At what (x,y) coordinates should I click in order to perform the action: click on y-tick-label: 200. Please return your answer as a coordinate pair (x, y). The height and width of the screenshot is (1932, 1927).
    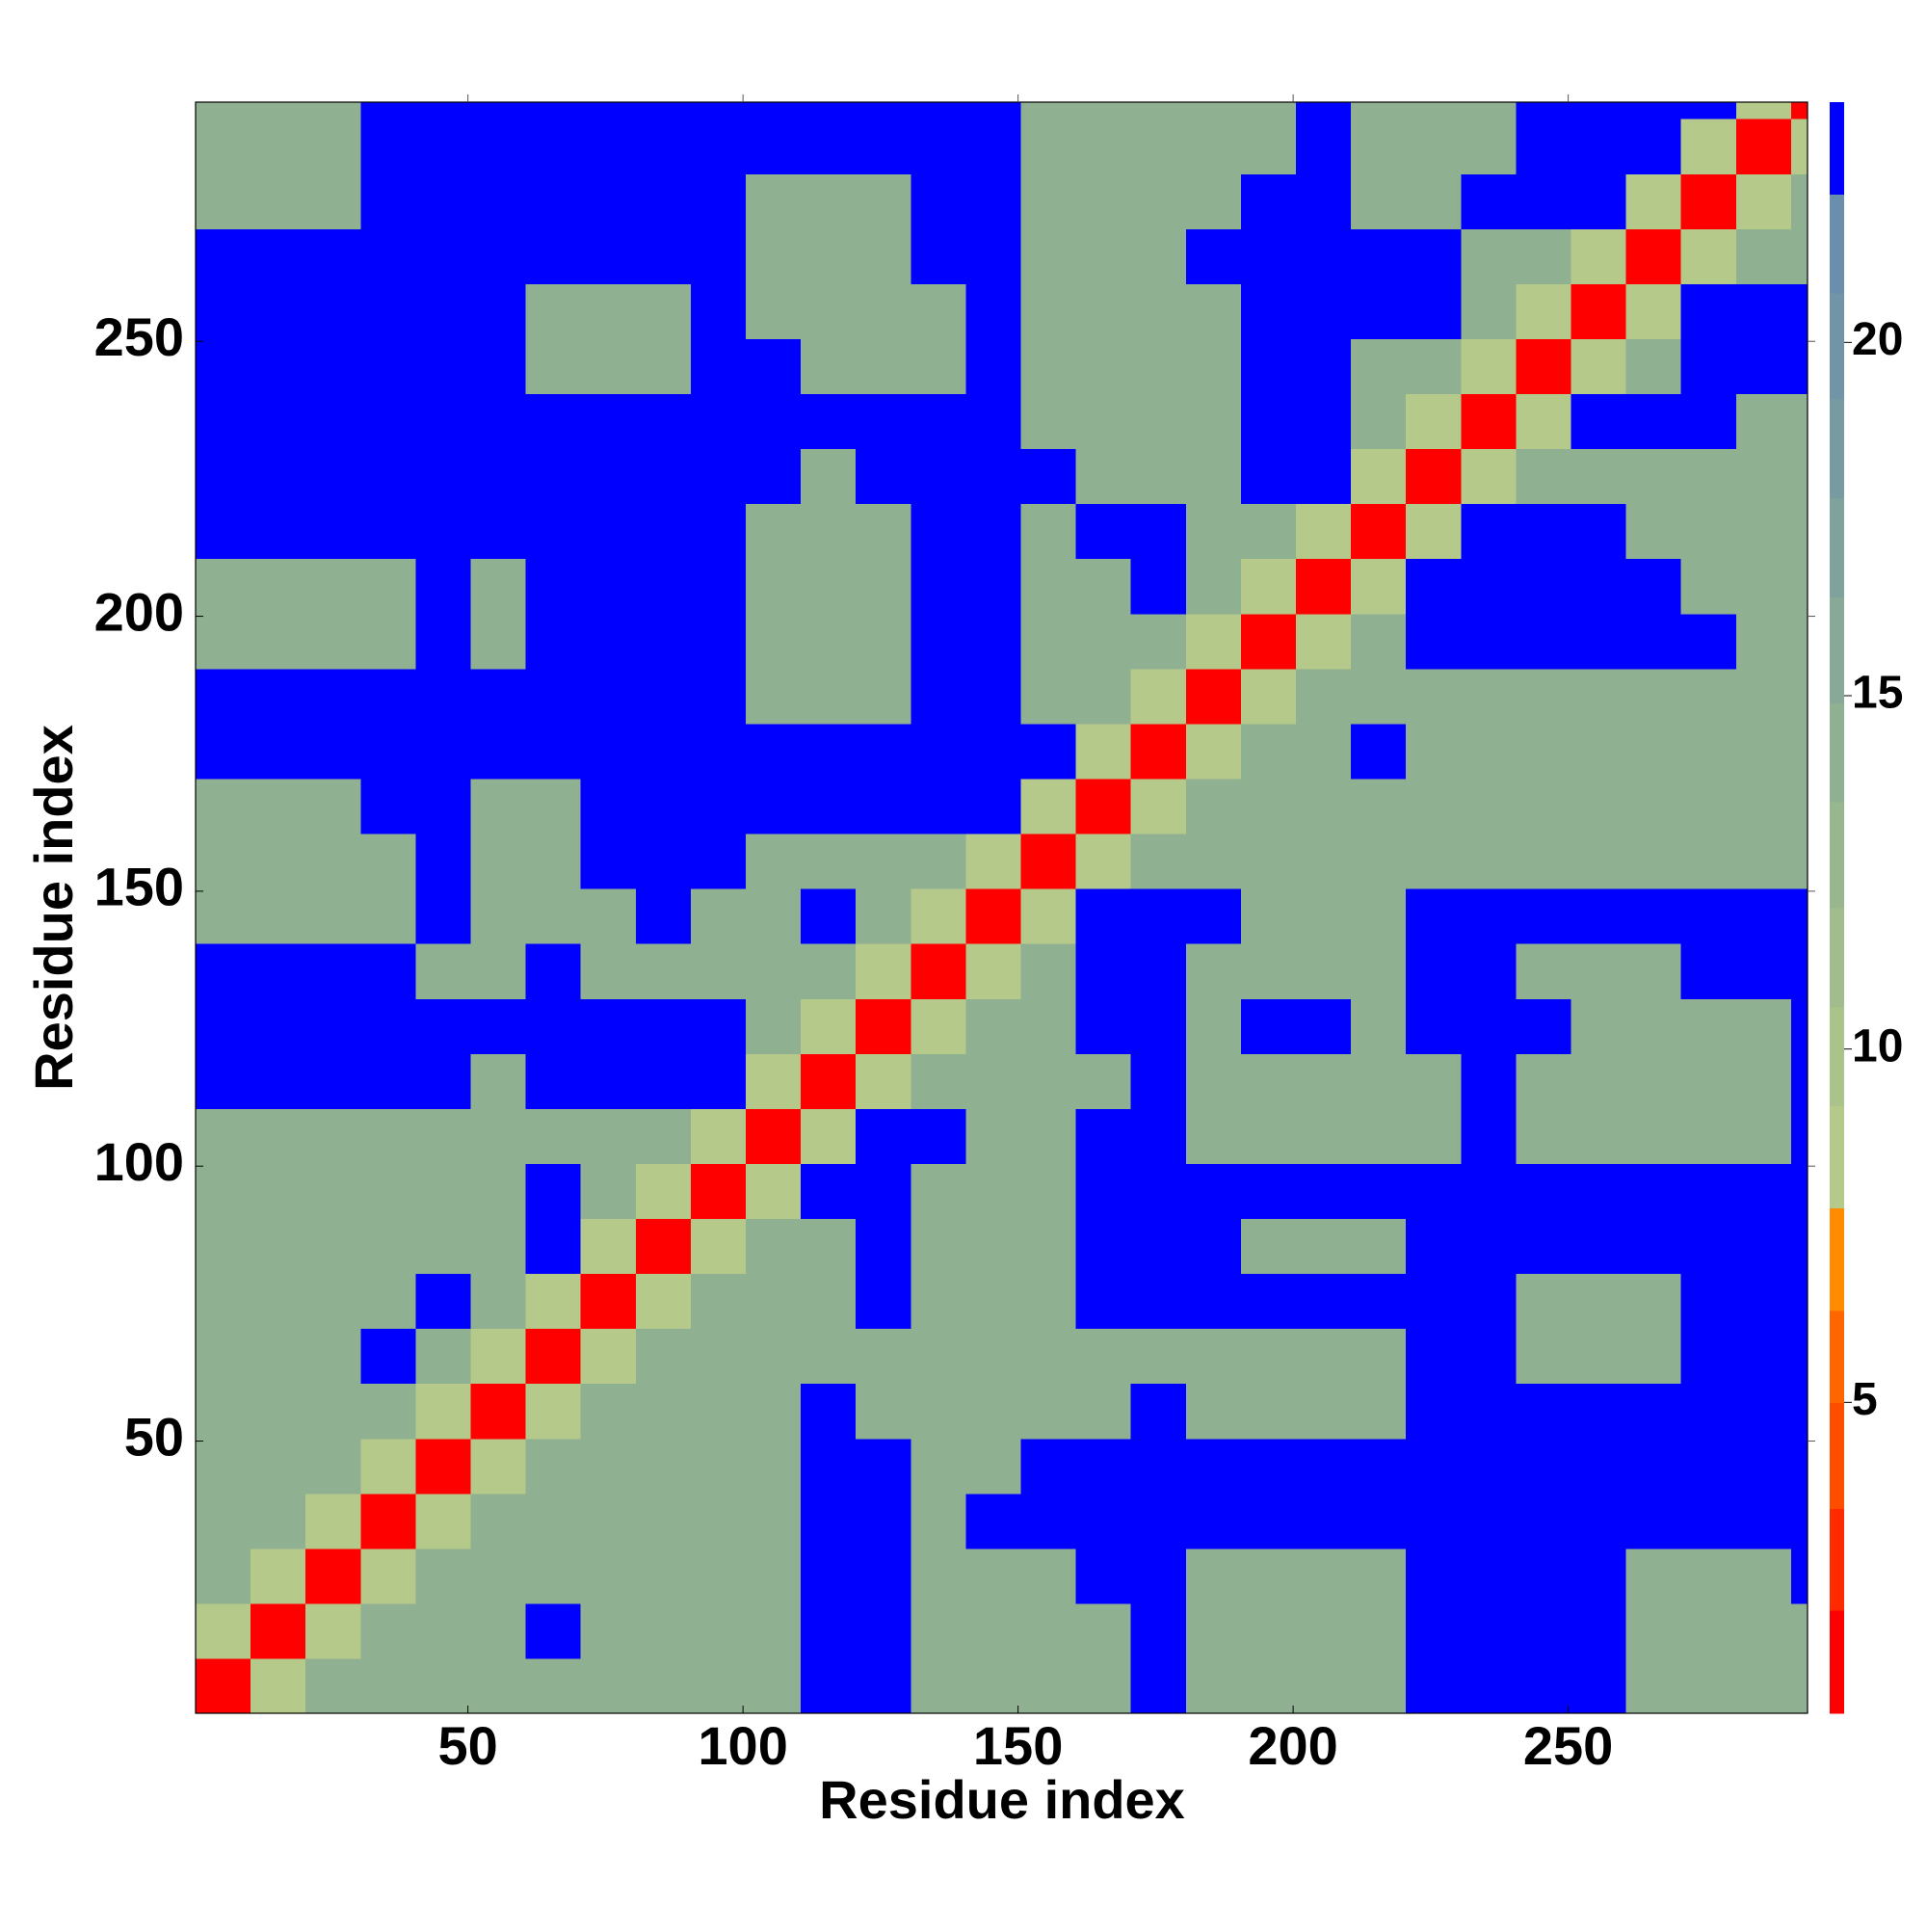
    Looking at the image, I should click on (139, 611).